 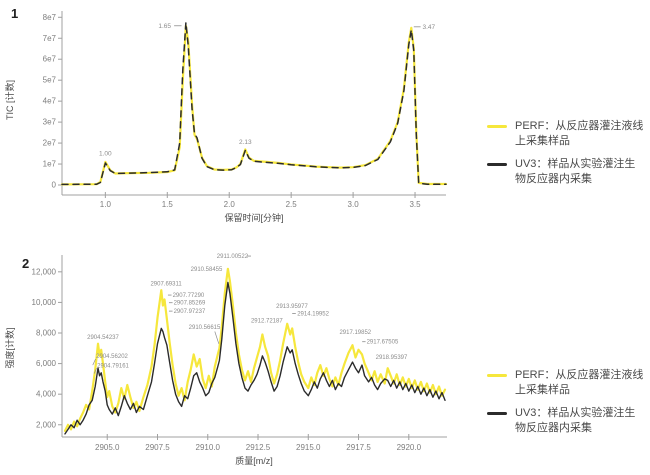 What do you see at coordinates (157, 447) in the screenshot?
I see `x-tick-label: 2907.5` at bounding box center [157, 447].